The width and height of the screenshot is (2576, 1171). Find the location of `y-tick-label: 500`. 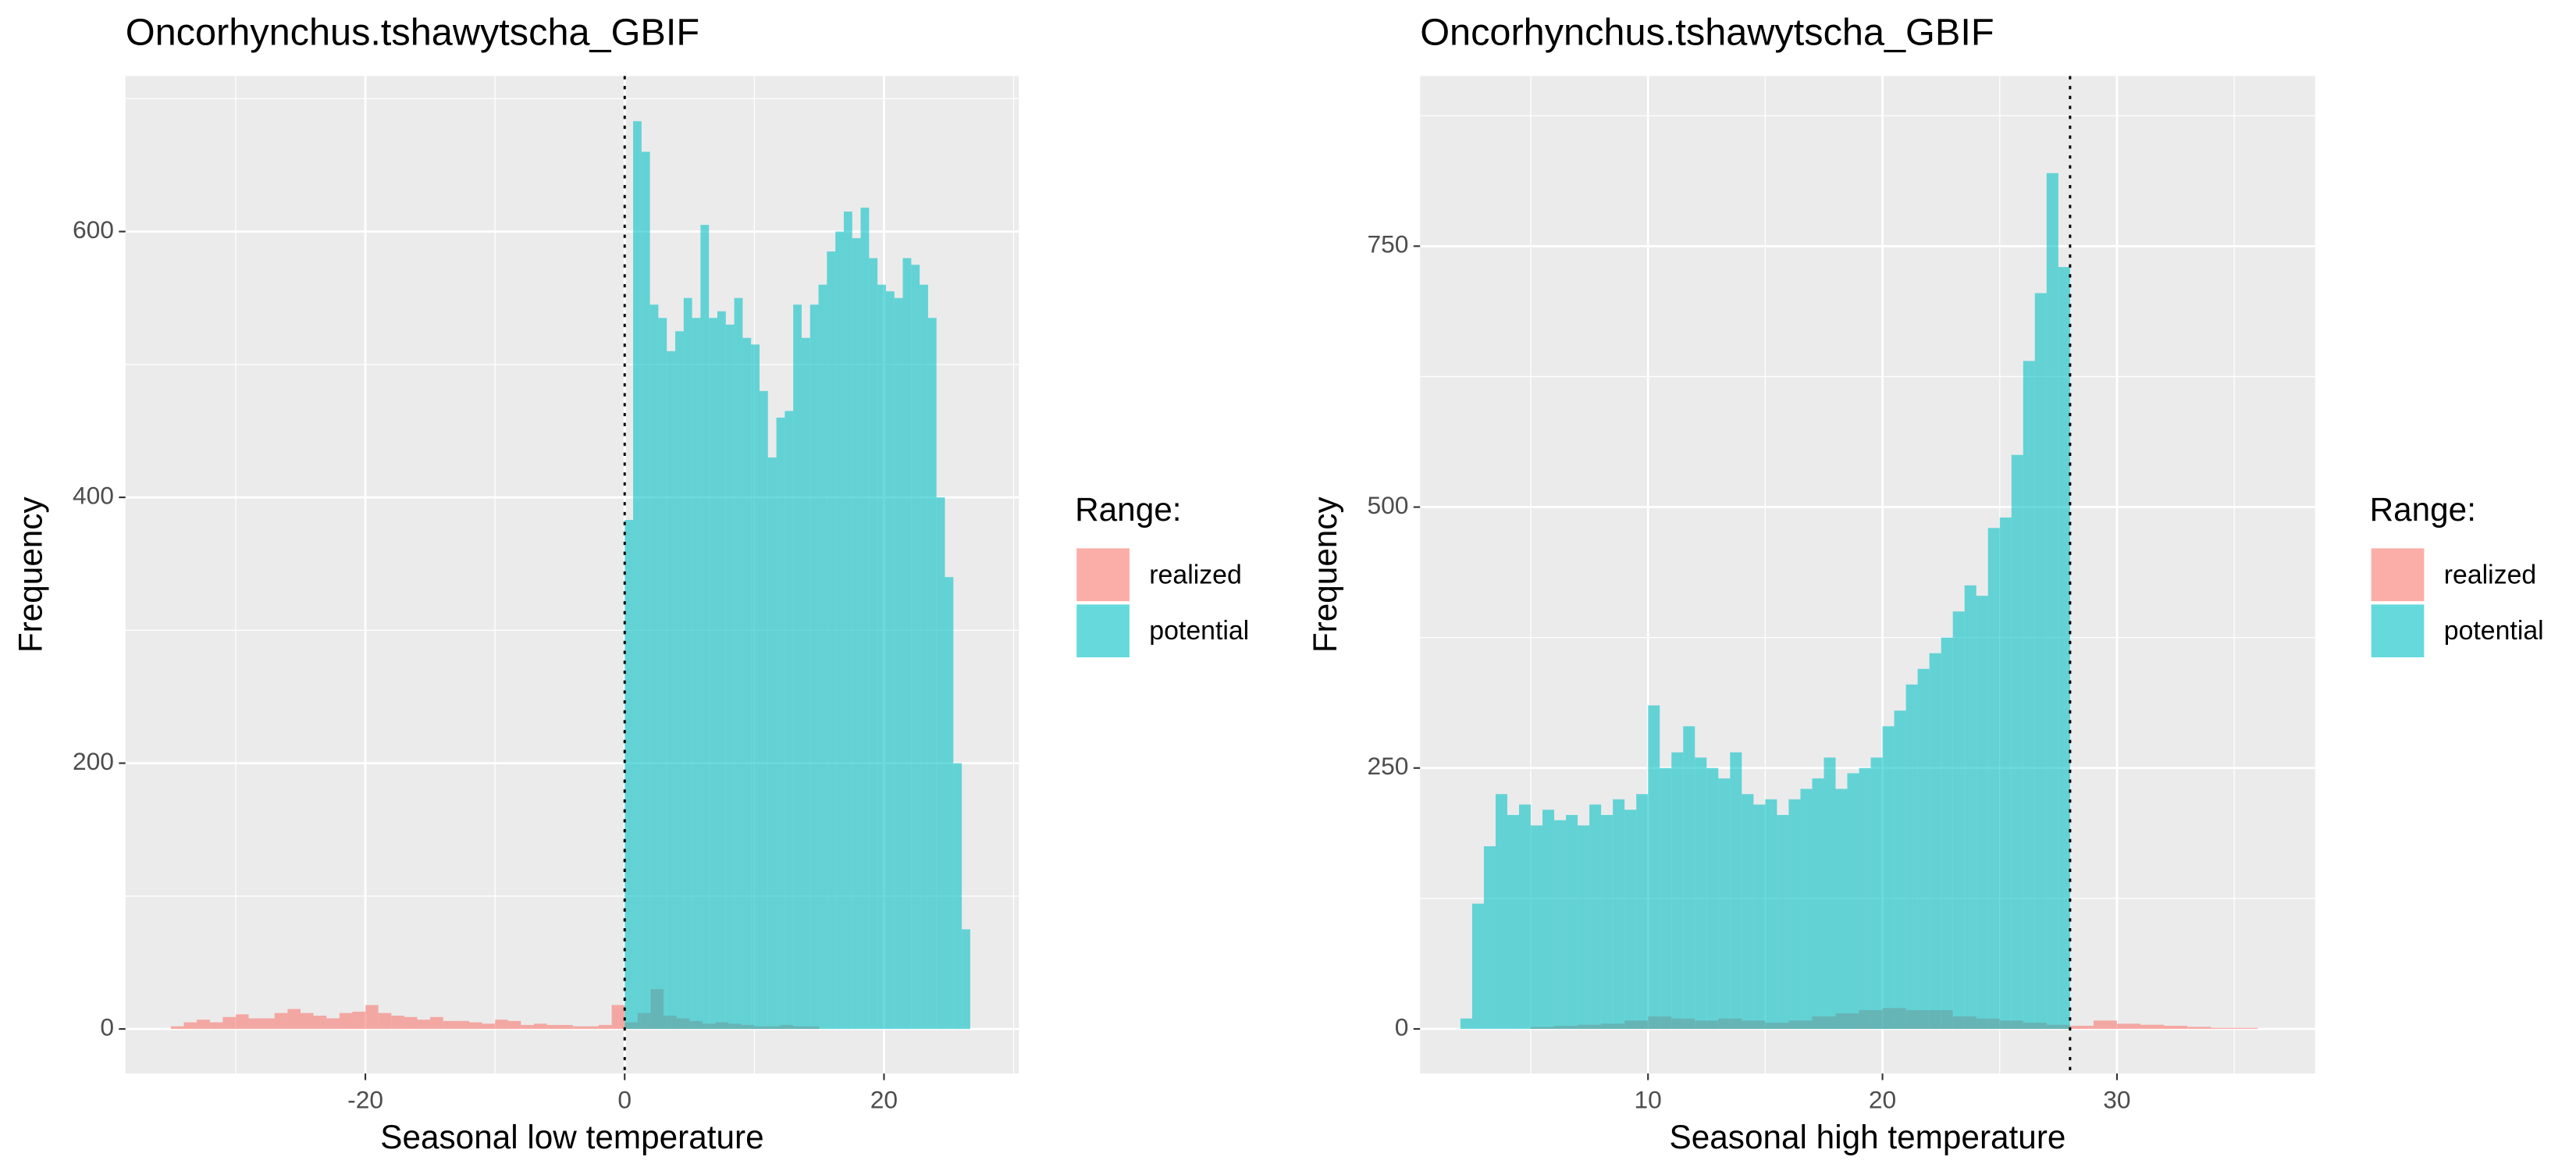

y-tick-label: 500 is located at coordinates (1388, 505).